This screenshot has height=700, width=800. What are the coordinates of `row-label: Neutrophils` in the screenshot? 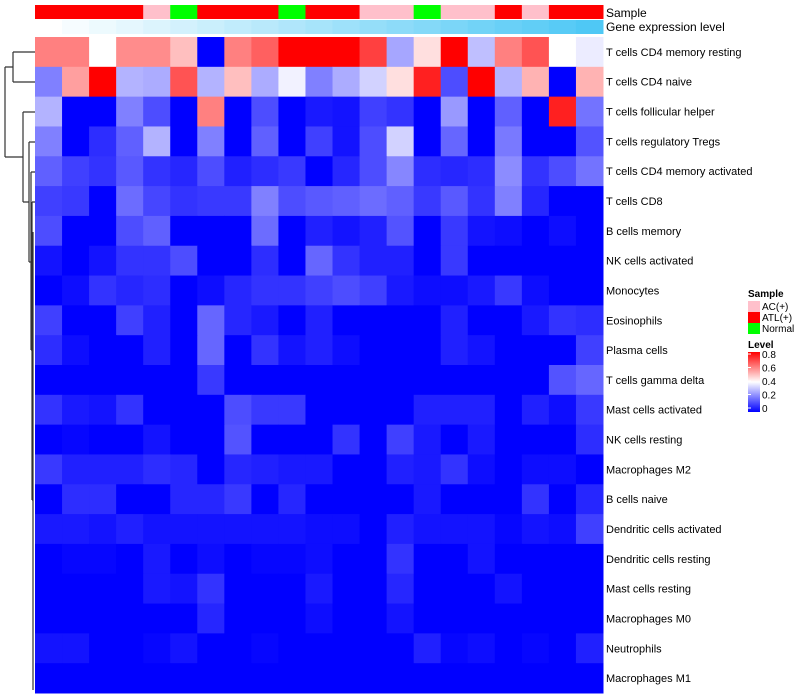 It's located at (634, 649).